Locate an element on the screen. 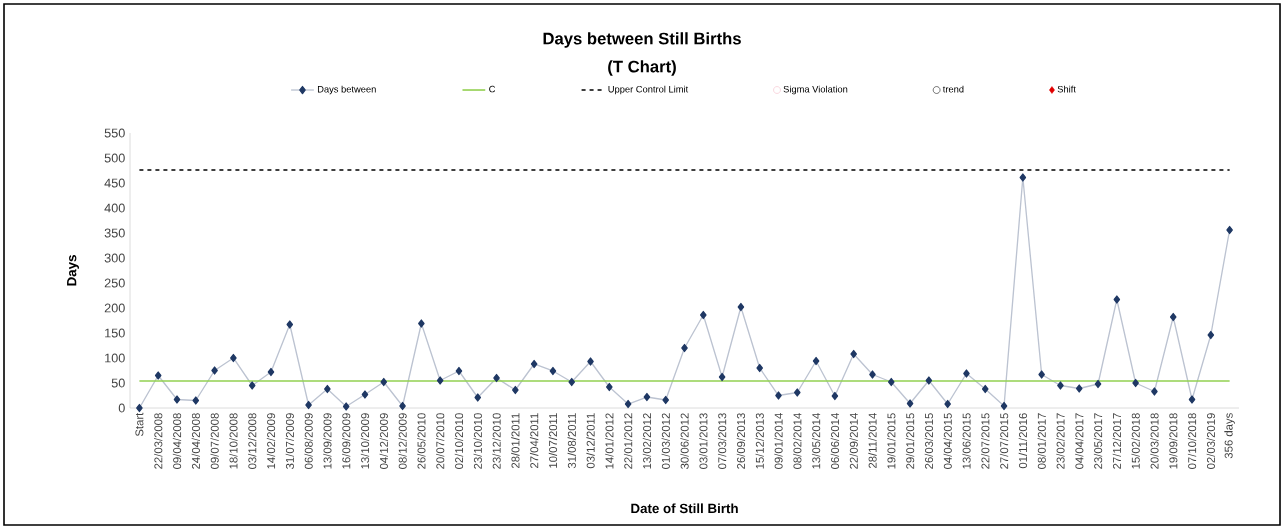  x-tick-label: 03/12/2011 is located at coordinates (590, 441).